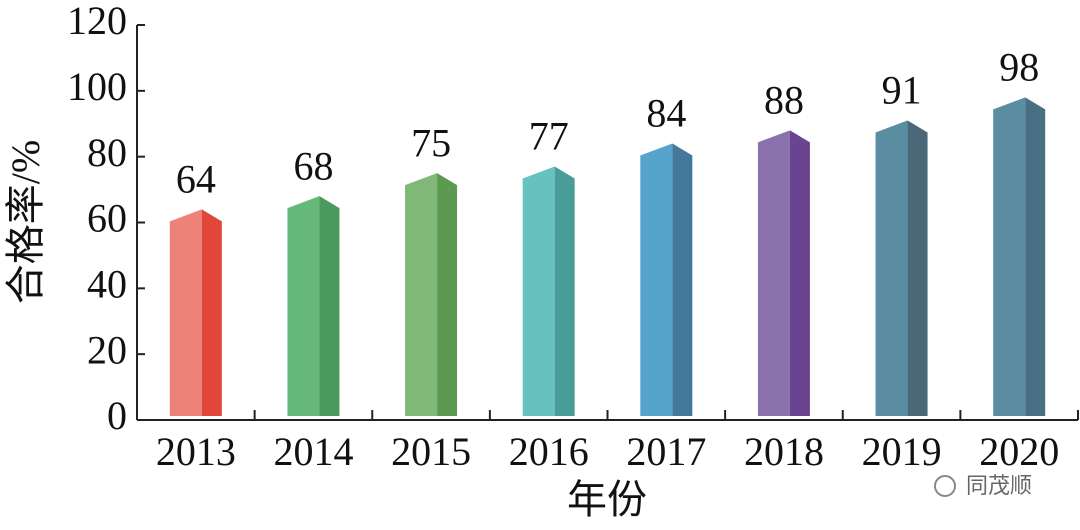  Describe the element at coordinates (607, 499) in the screenshot. I see `x-axis-label: 年份` at that location.